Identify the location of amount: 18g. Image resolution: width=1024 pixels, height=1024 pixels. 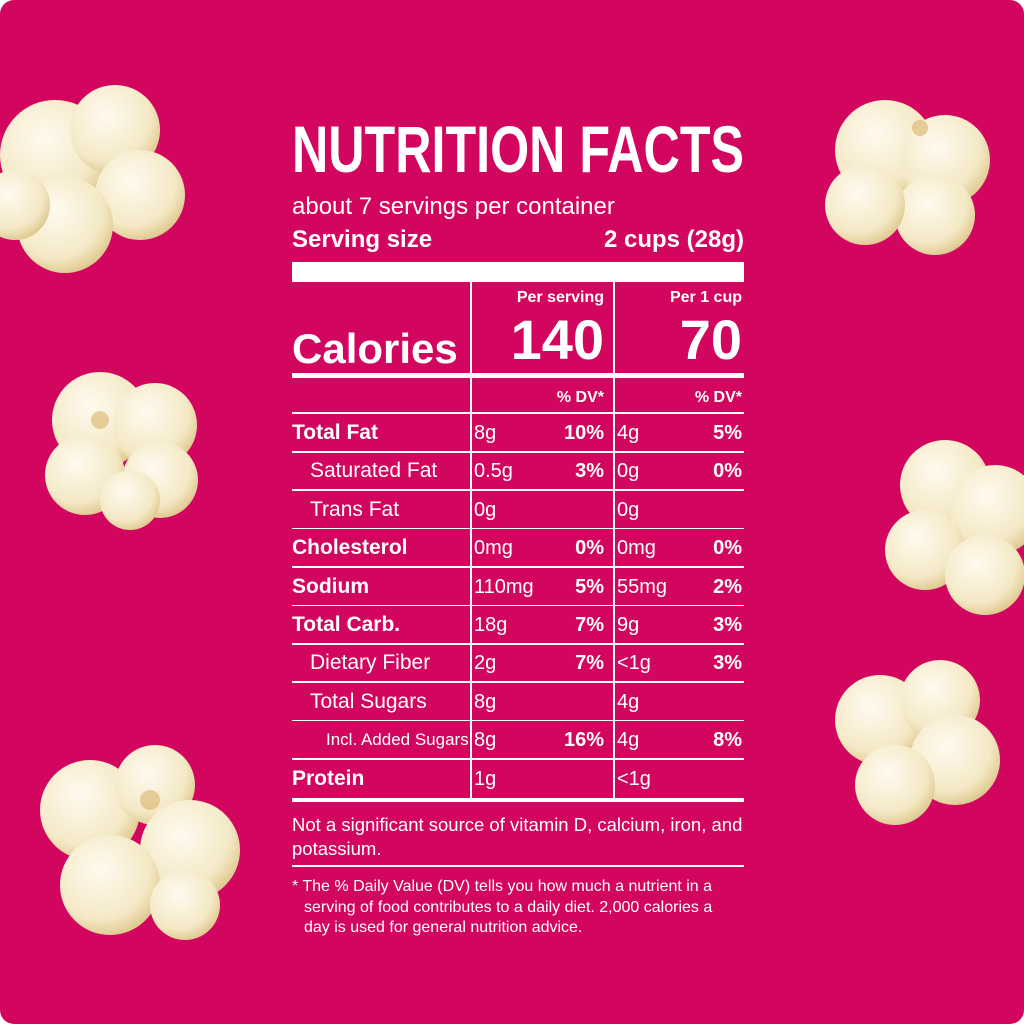
(491, 625).